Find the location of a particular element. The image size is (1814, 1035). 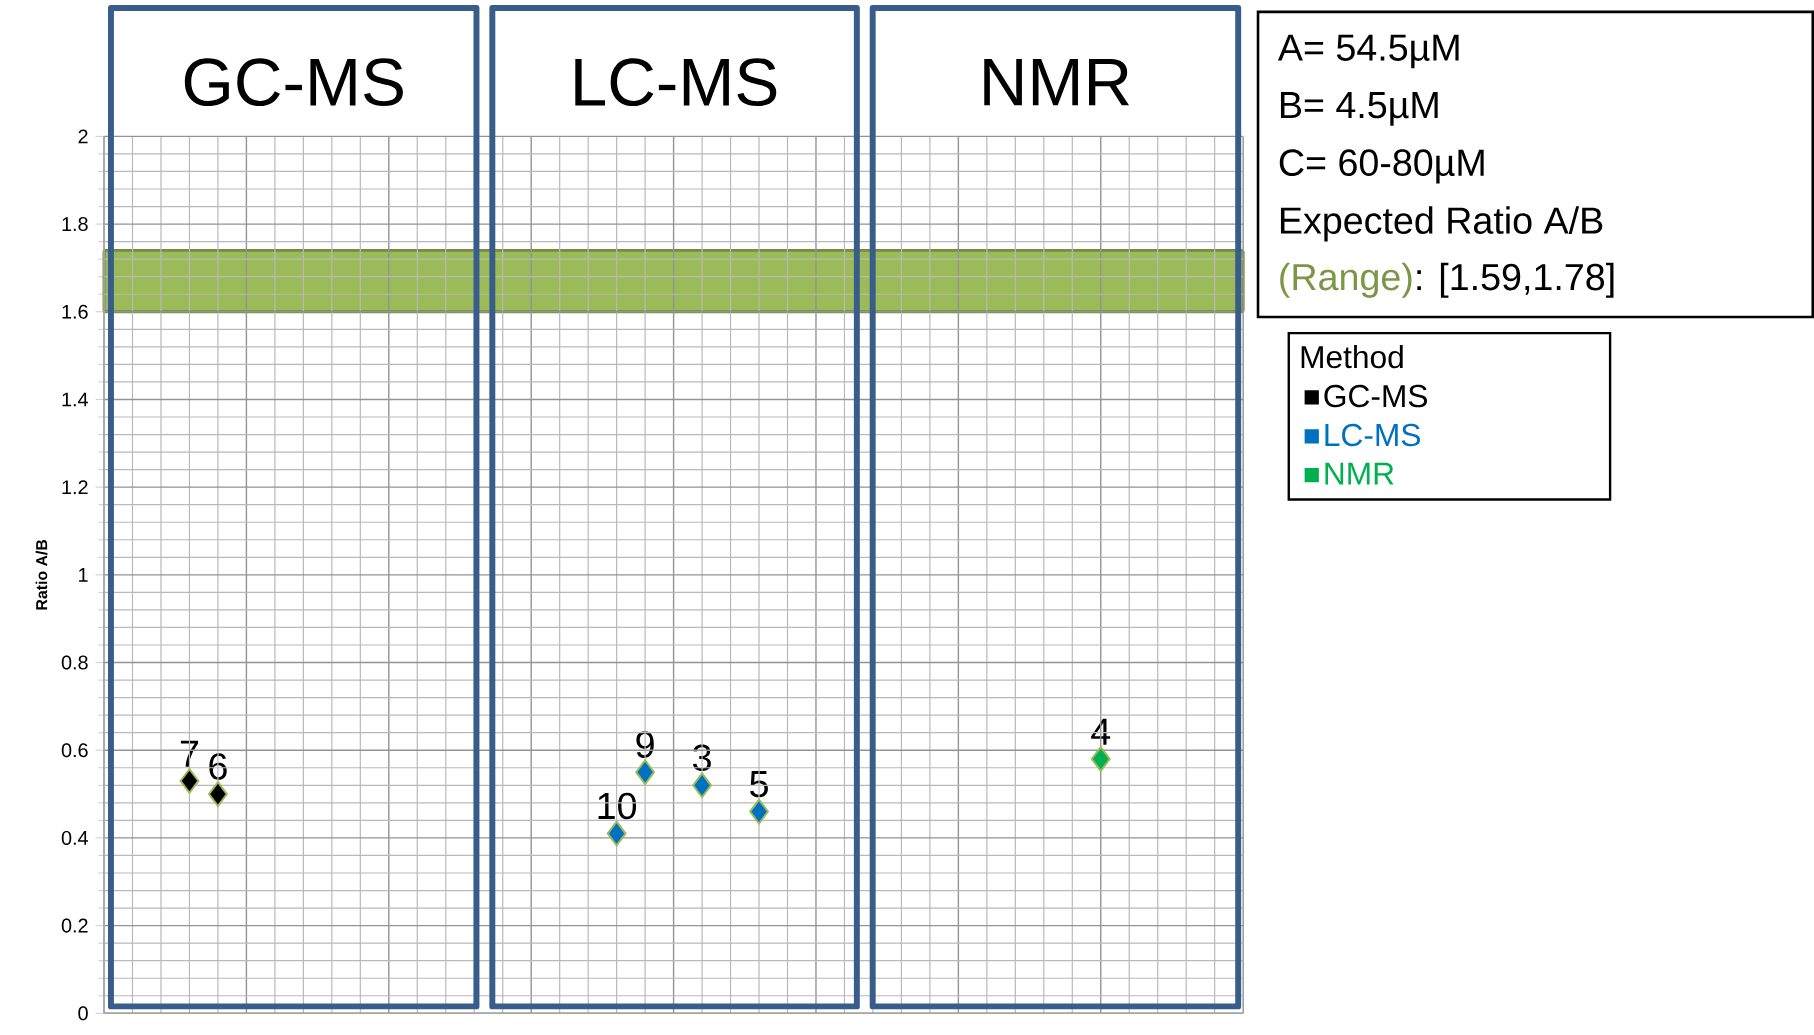

text: : [1.59,1.78] is located at coordinates (1515, 280).